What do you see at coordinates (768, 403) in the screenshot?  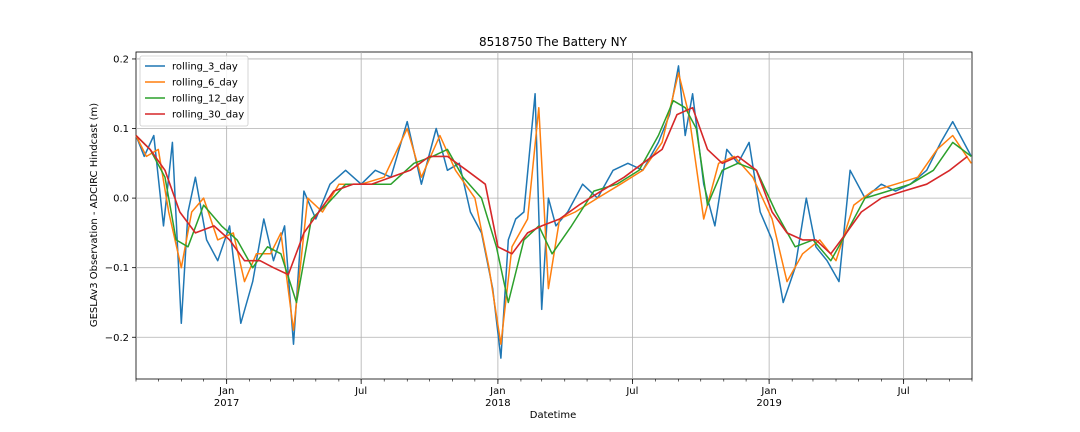 I see `x-tick-year-label: 2019` at bounding box center [768, 403].